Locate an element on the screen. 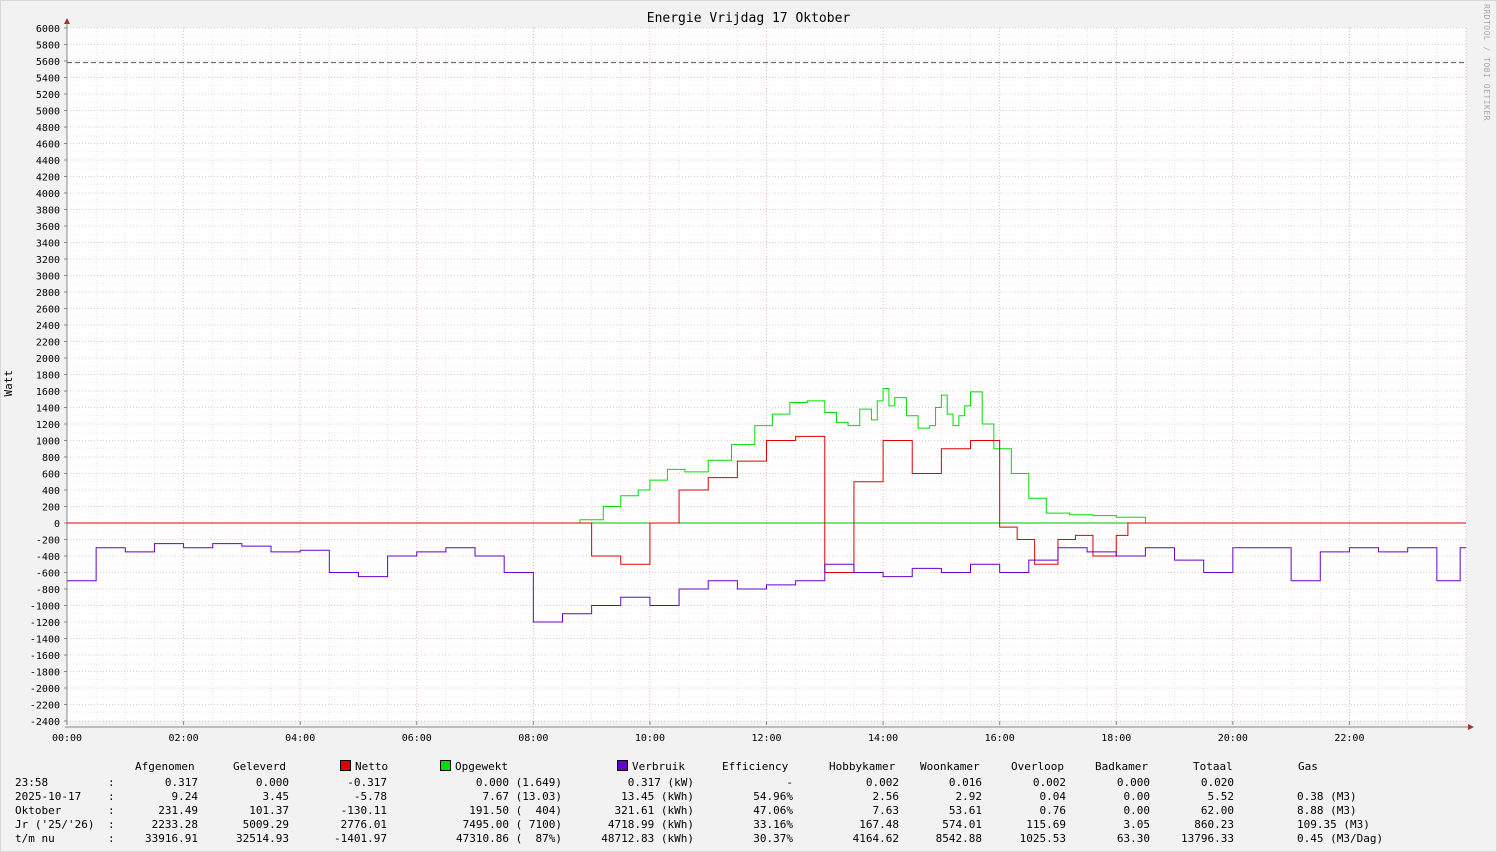  y-tick-label: 2000 is located at coordinates (48, 359).